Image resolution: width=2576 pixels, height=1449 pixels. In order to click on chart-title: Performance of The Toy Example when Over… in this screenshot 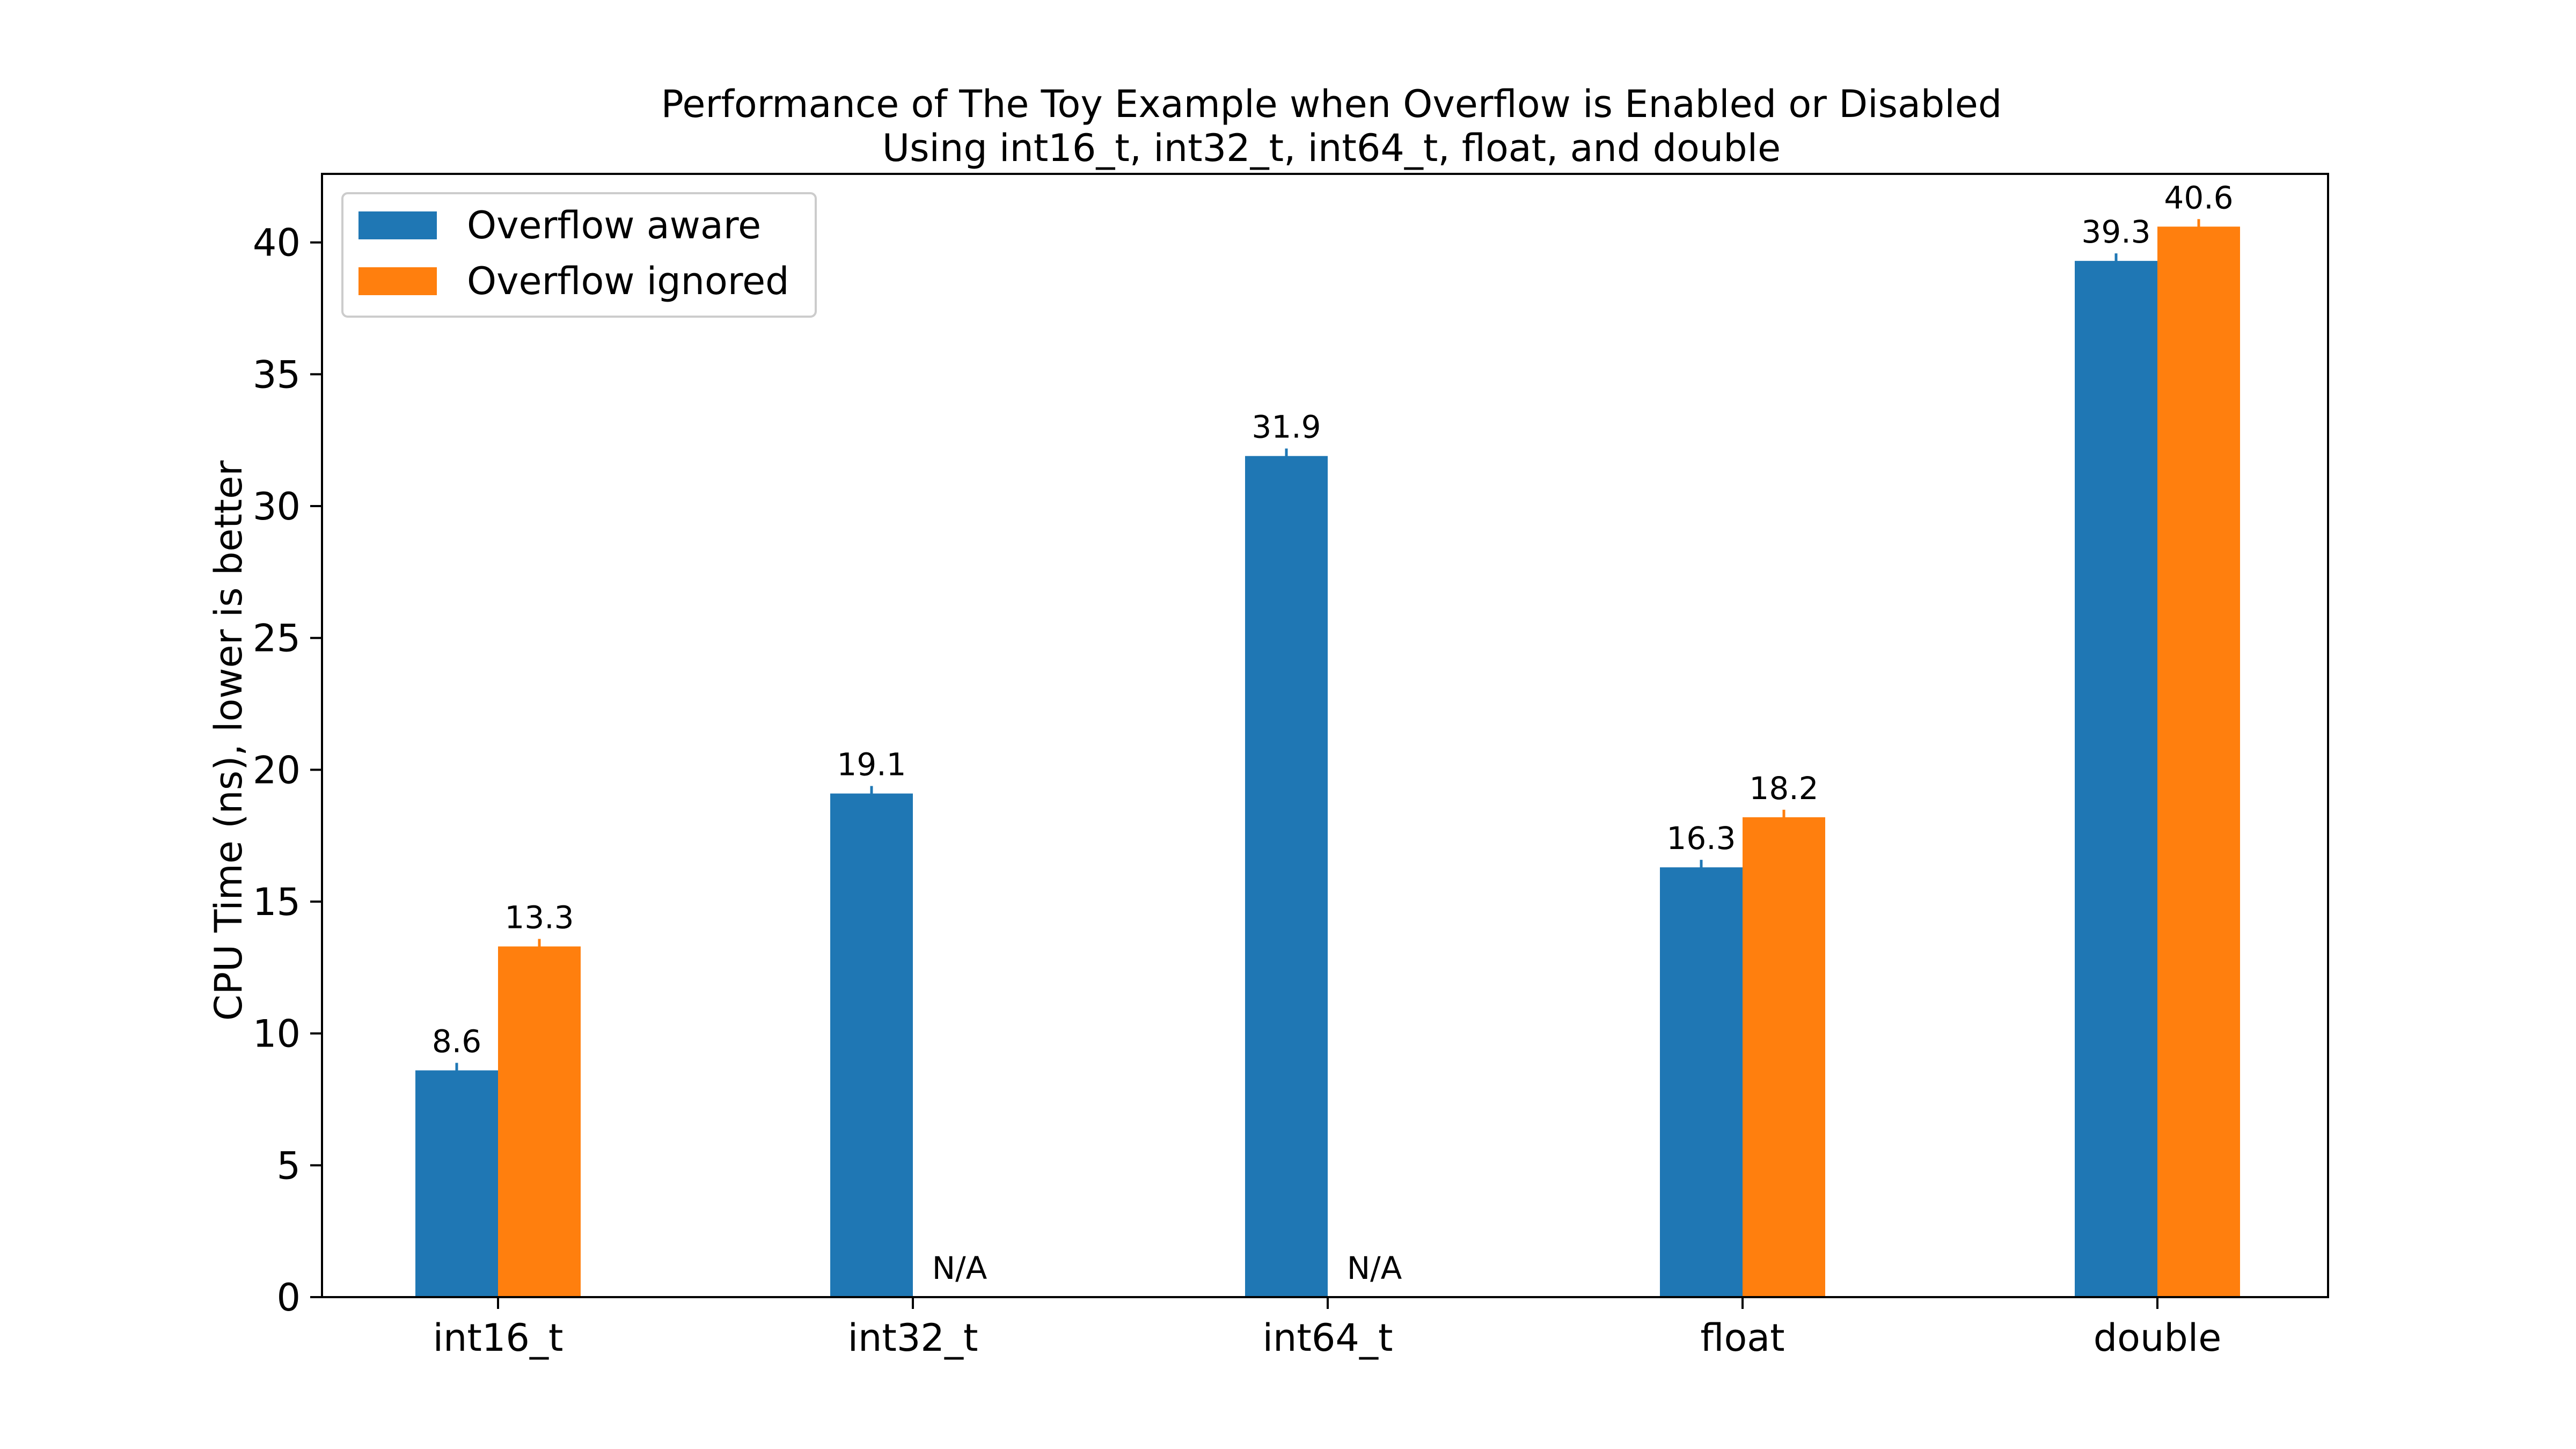, I will do `click(1331, 104)`.